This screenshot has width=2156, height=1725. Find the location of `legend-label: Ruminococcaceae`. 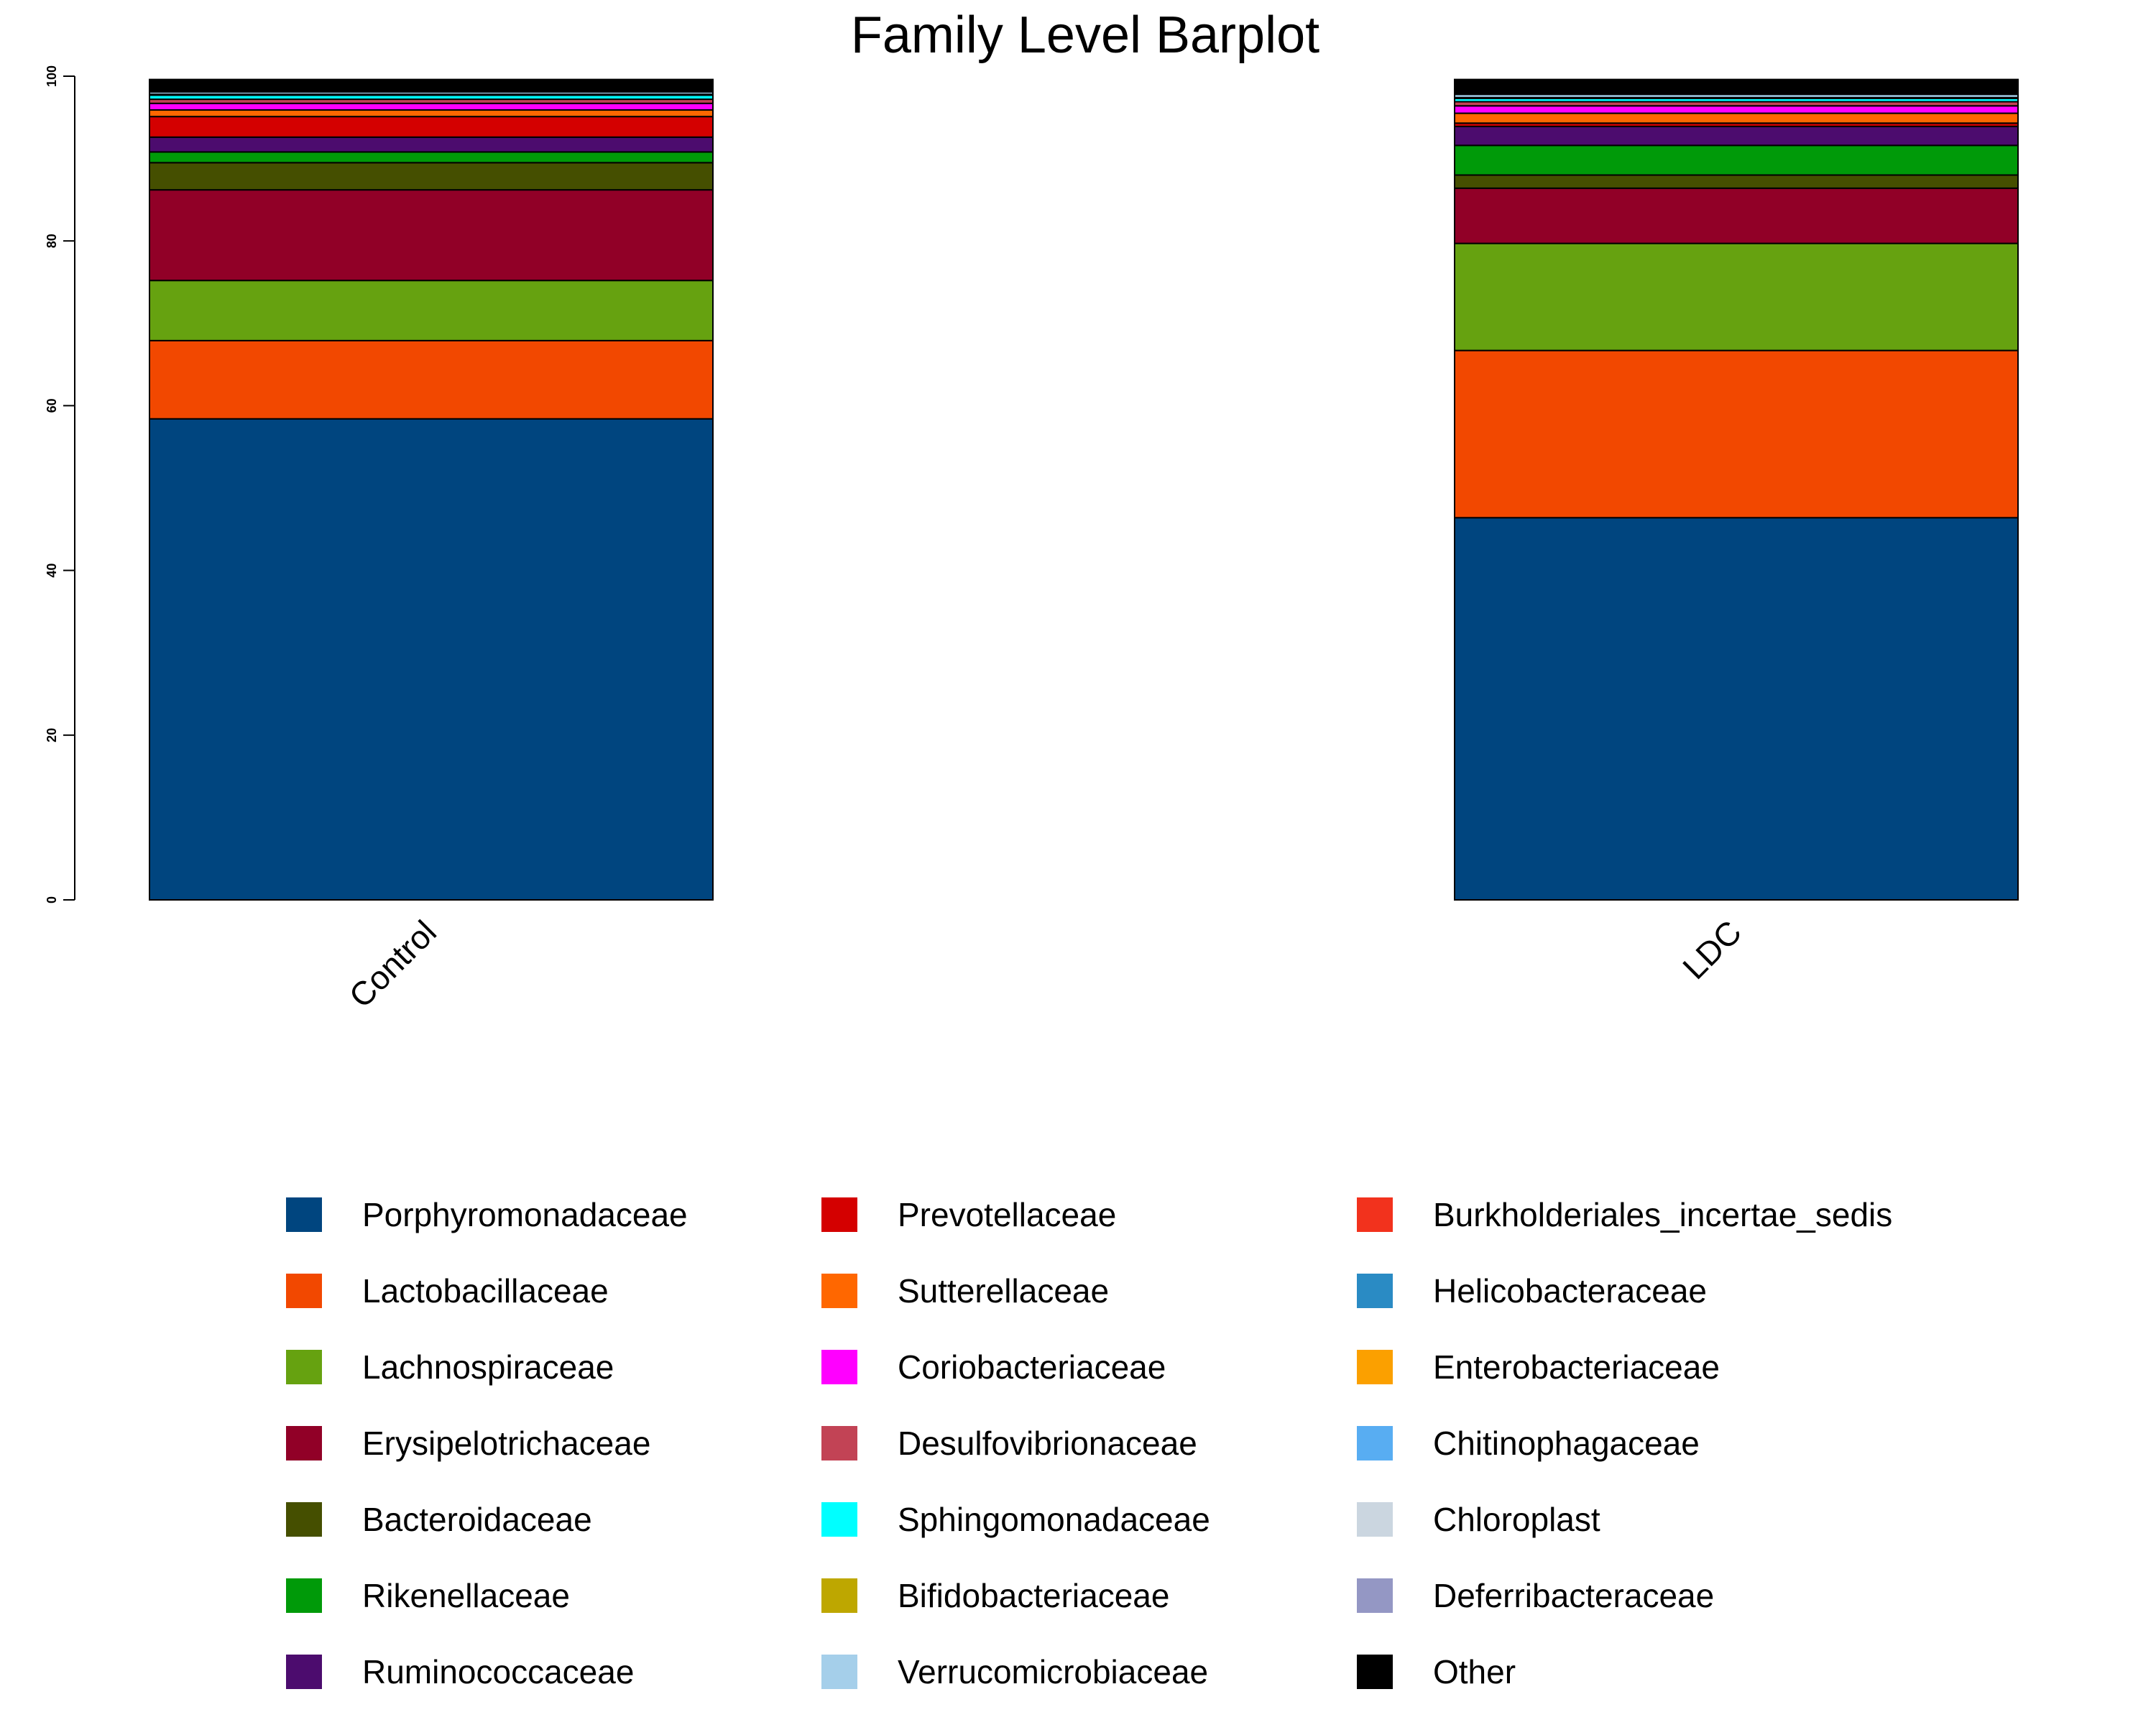

legend-label: Ruminococcaceae is located at coordinates (498, 1671).